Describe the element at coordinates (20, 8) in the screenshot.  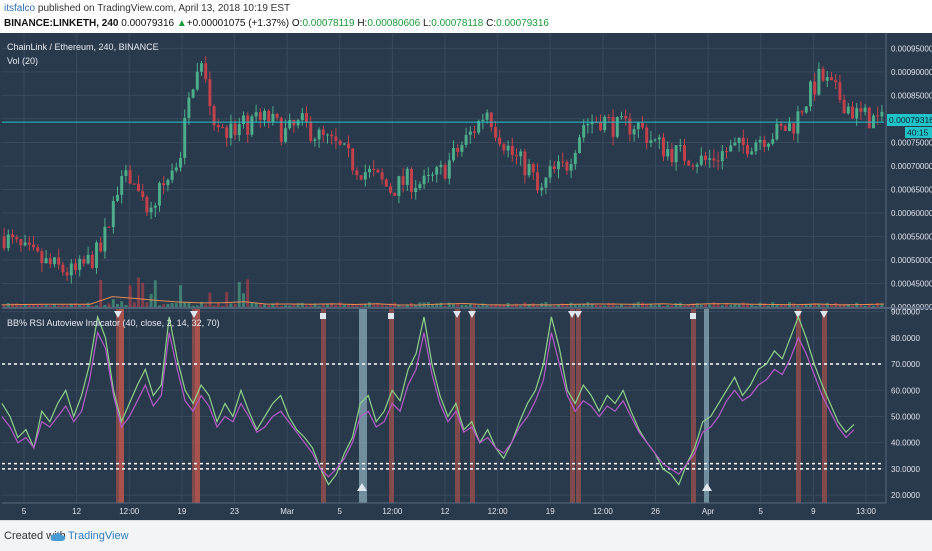
I see `author-link: itsfalco` at that location.